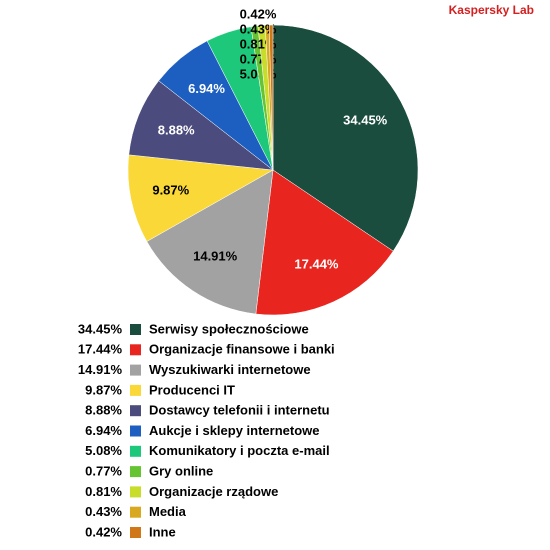 The width and height of the screenshot is (550, 550). I want to click on slice-label: 8.88%, so click(176, 129).